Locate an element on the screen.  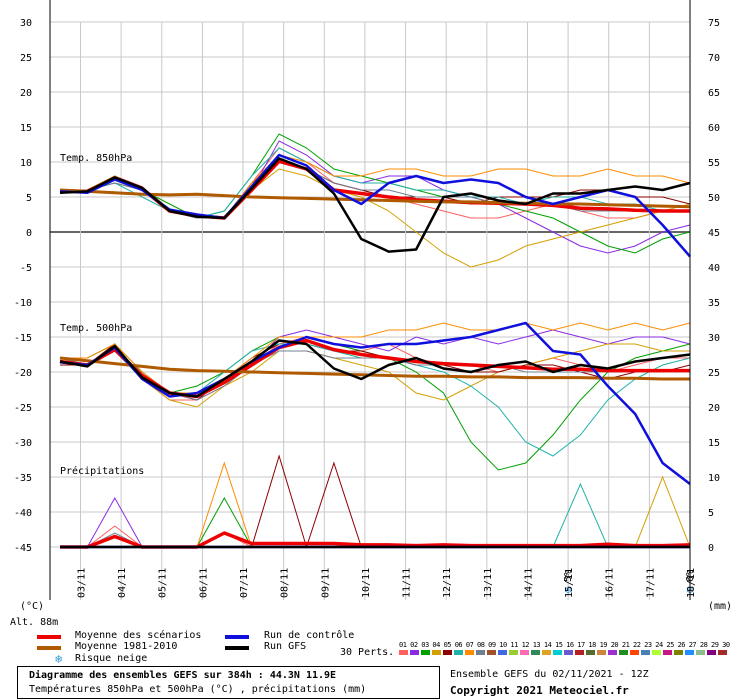
y-tick-left: 0 is located at coordinates (29, 233).